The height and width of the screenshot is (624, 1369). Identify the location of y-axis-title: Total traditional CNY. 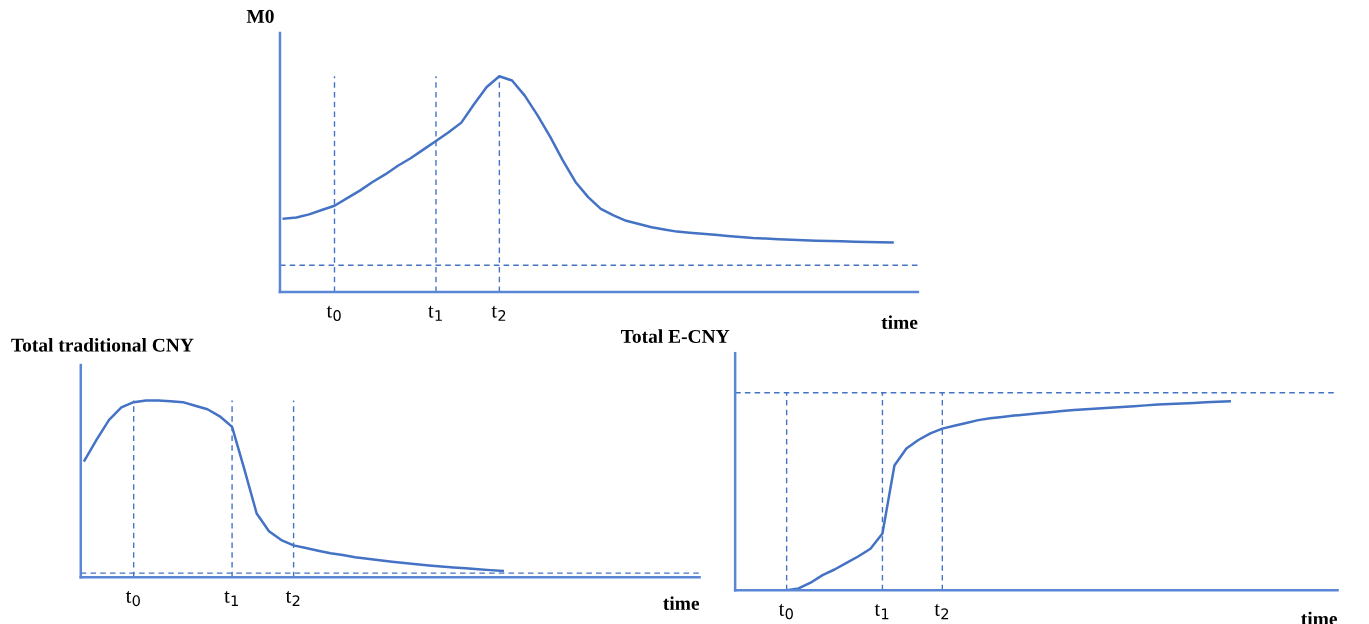
(102, 345).